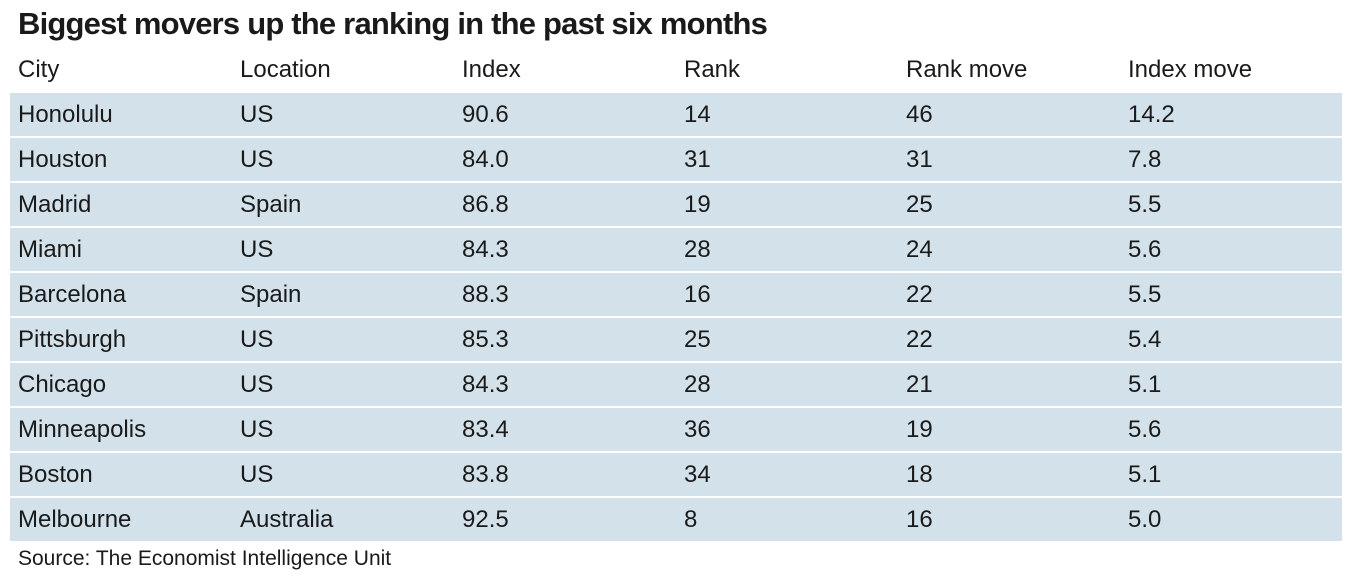  I want to click on cell-index-move: 14.2, so click(1231, 115).